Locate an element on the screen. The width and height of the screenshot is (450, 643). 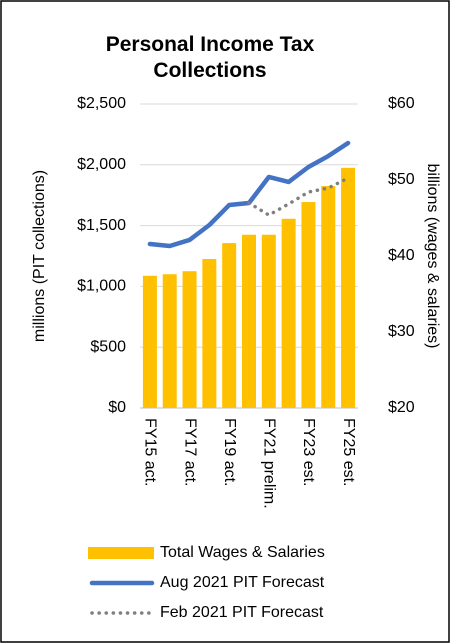
y-axis-label: millions (PIT collections) is located at coordinates (39, 256).